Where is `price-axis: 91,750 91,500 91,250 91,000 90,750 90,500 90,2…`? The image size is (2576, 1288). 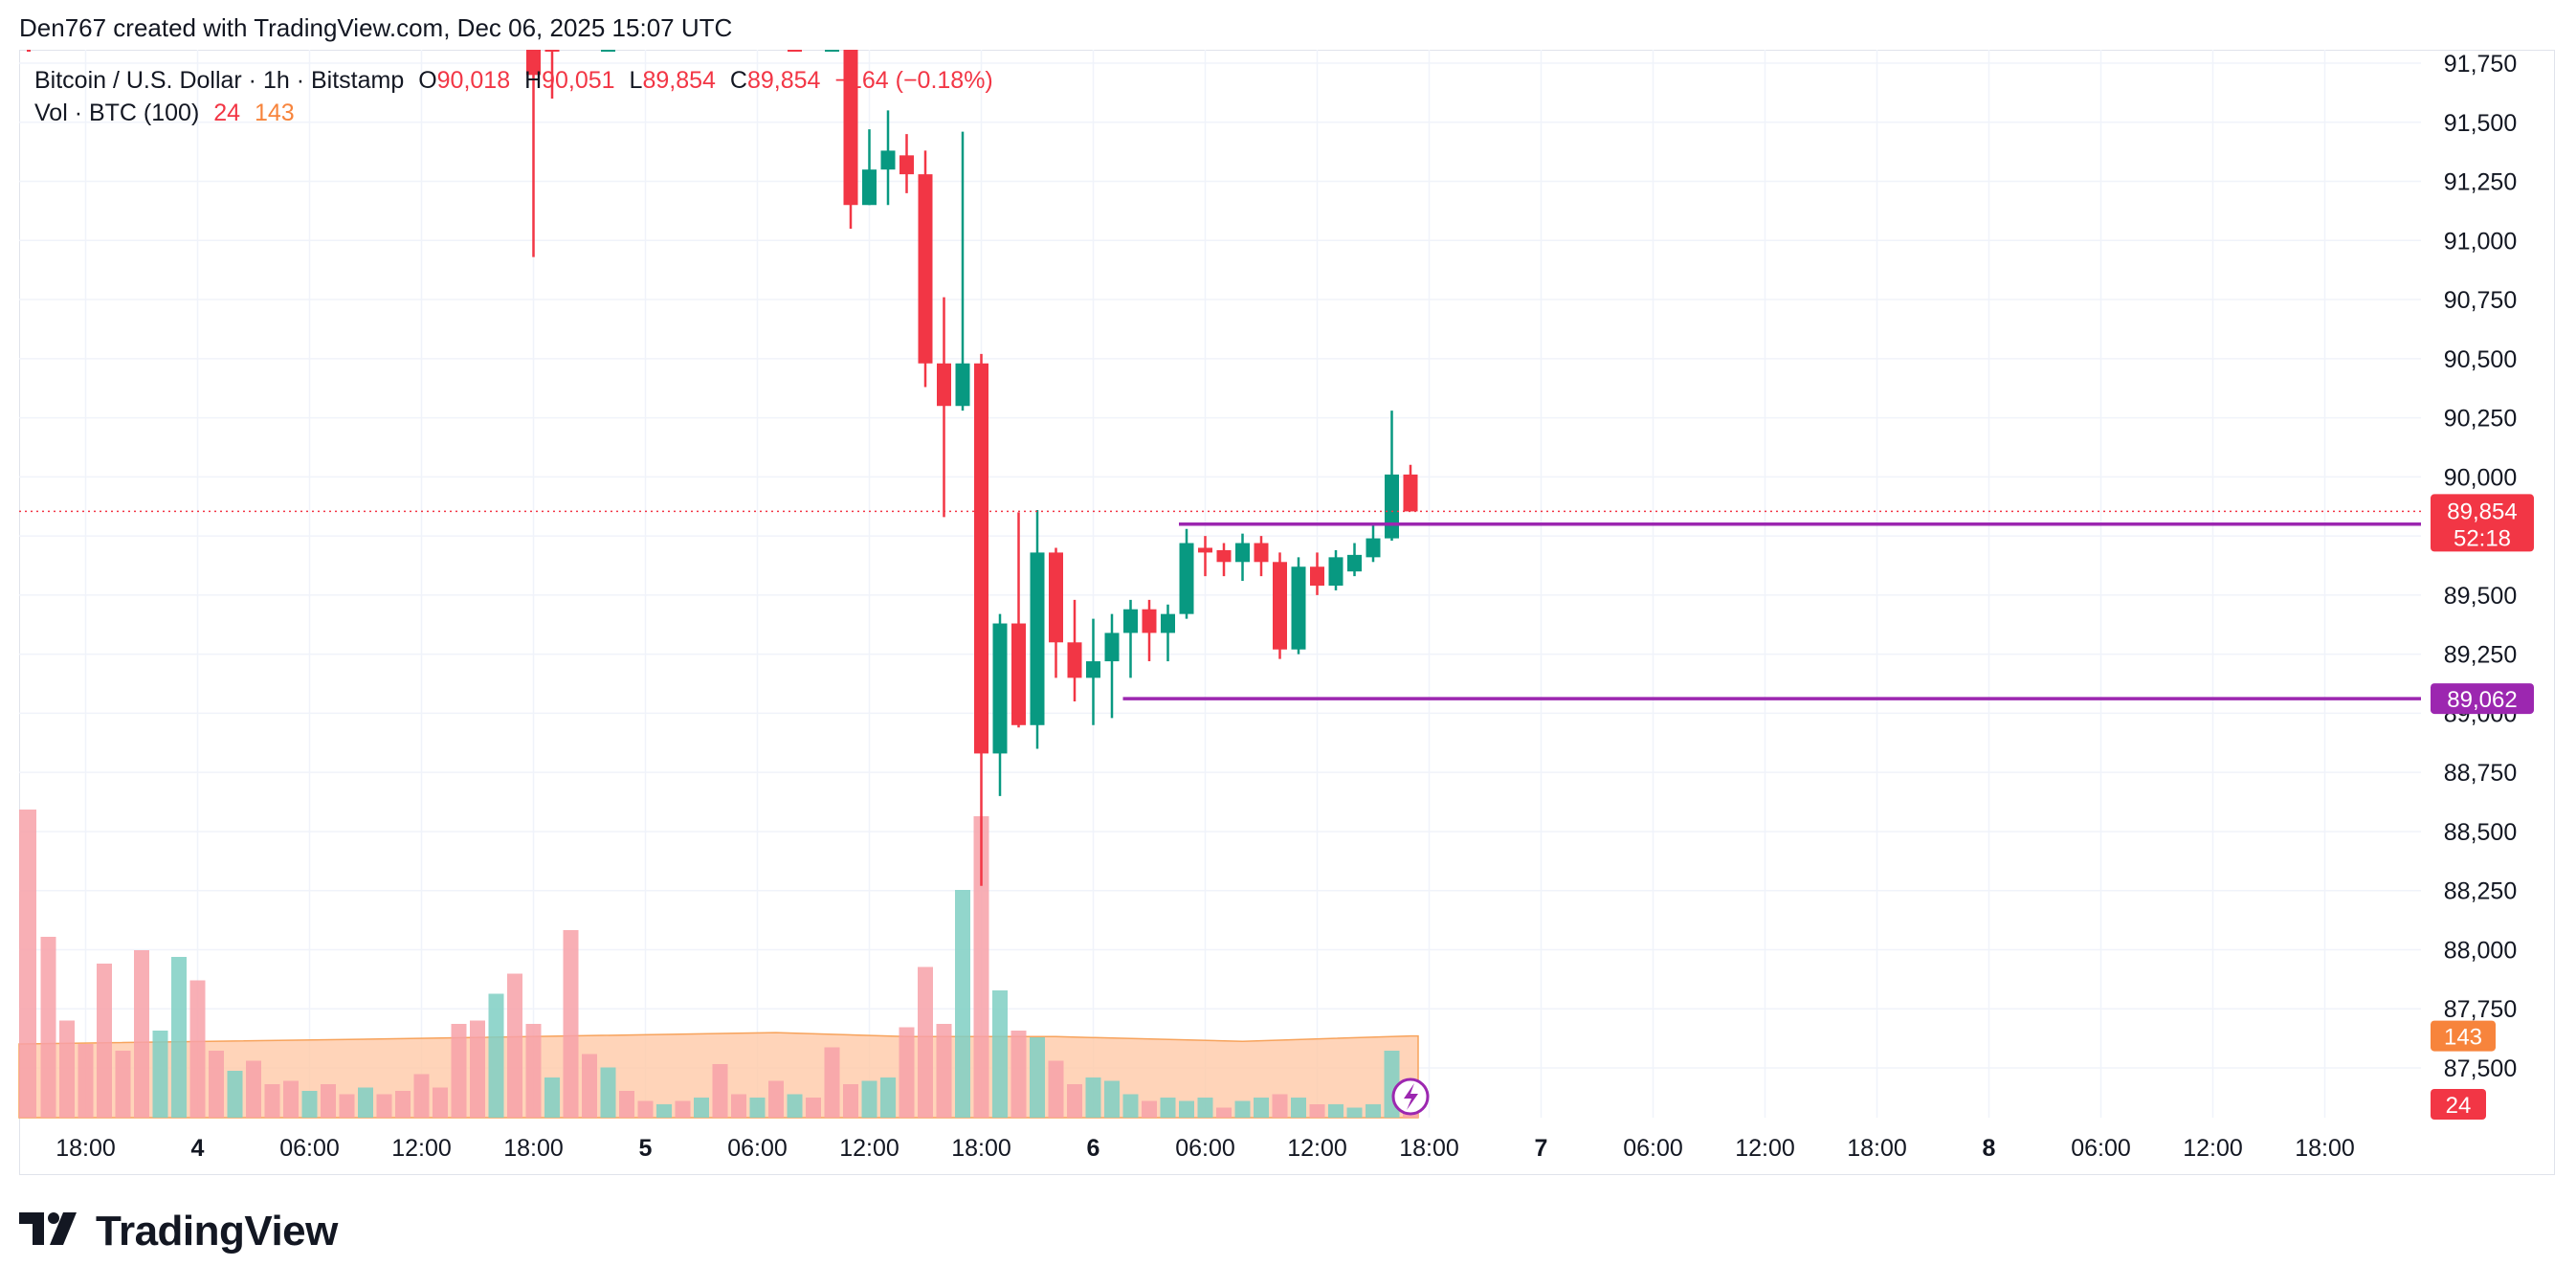 price-axis: 91,750 91,500 91,250 91,000 90,750 90,500 90,2… is located at coordinates (2480, 566).